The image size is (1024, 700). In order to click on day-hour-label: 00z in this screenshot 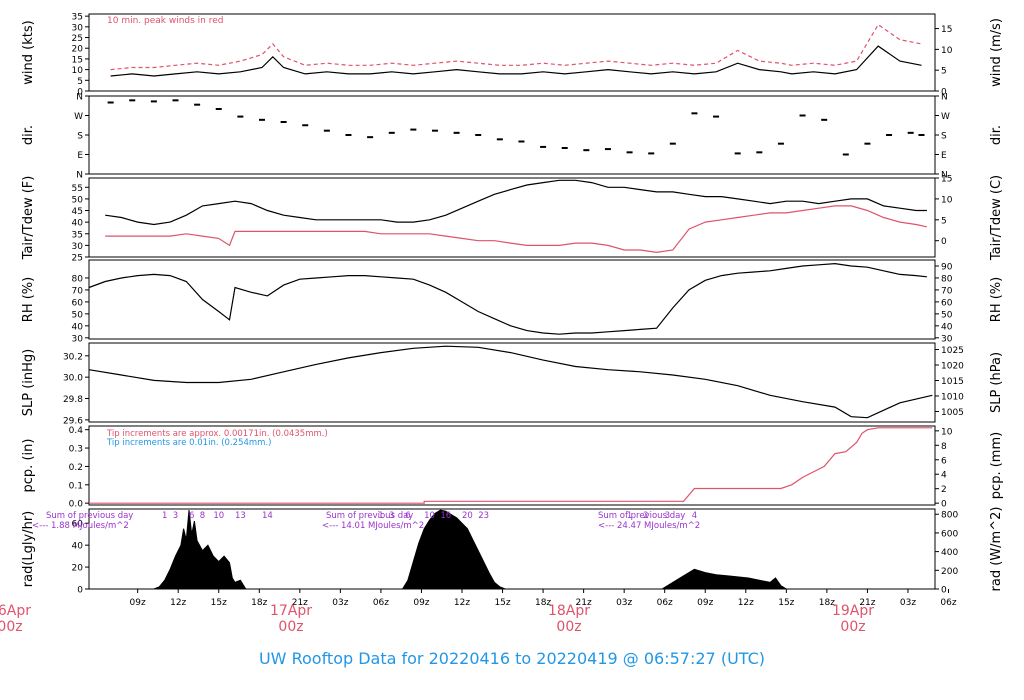, I will do `click(852, 627)`.